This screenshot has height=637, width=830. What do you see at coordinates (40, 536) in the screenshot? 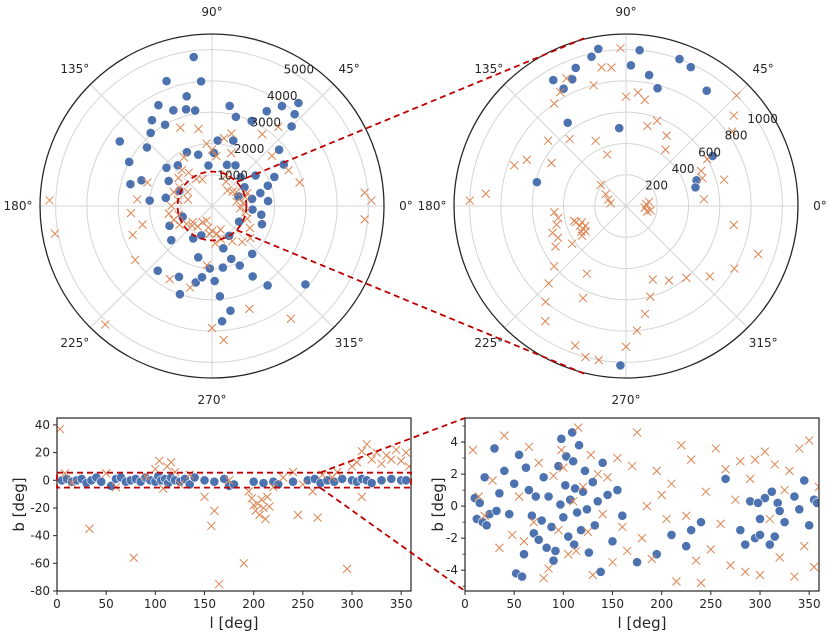
I see `y-tick-label: -40` at bounding box center [40, 536].